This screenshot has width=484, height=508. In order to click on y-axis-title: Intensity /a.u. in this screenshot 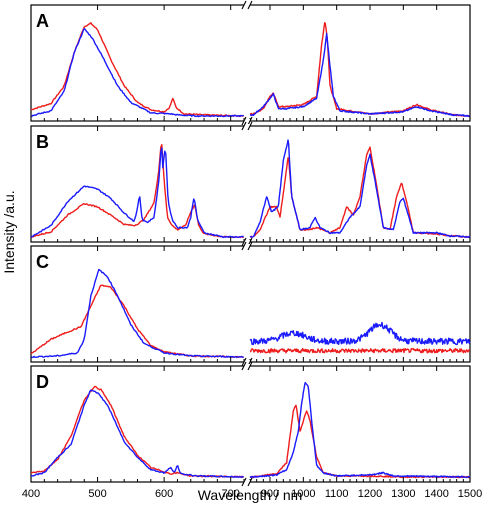, I will do `click(9, 231)`.